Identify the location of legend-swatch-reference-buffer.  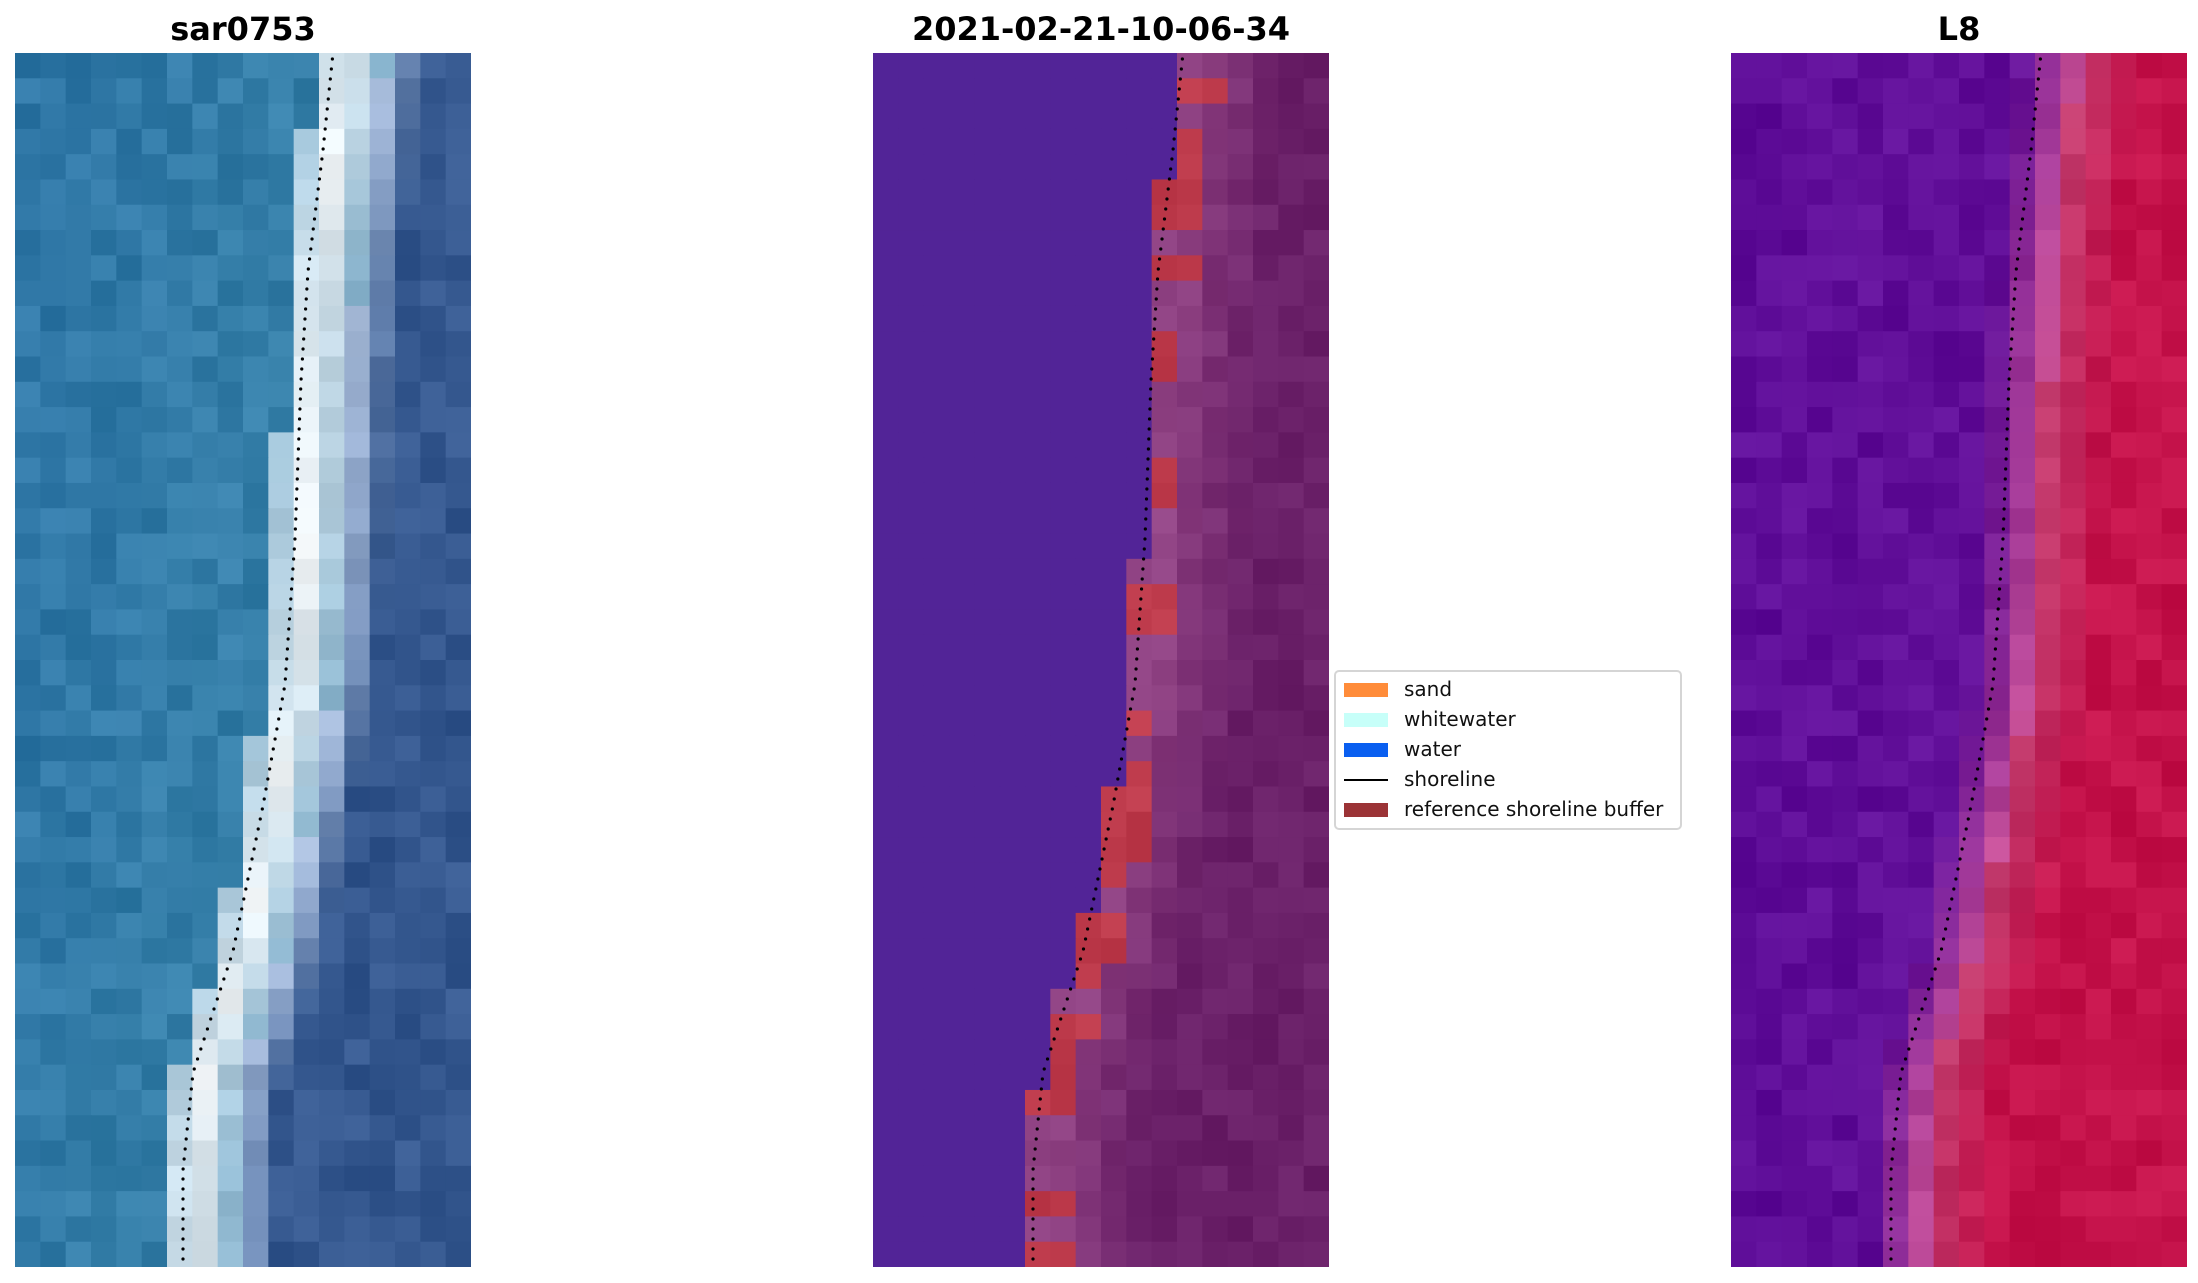
(1366, 810).